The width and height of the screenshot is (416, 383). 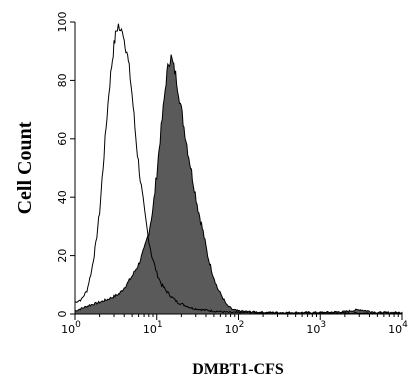 What do you see at coordinates (78, 325) in the screenshot?
I see `x-tick-exponent: 0` at bounding box center [78, 325].